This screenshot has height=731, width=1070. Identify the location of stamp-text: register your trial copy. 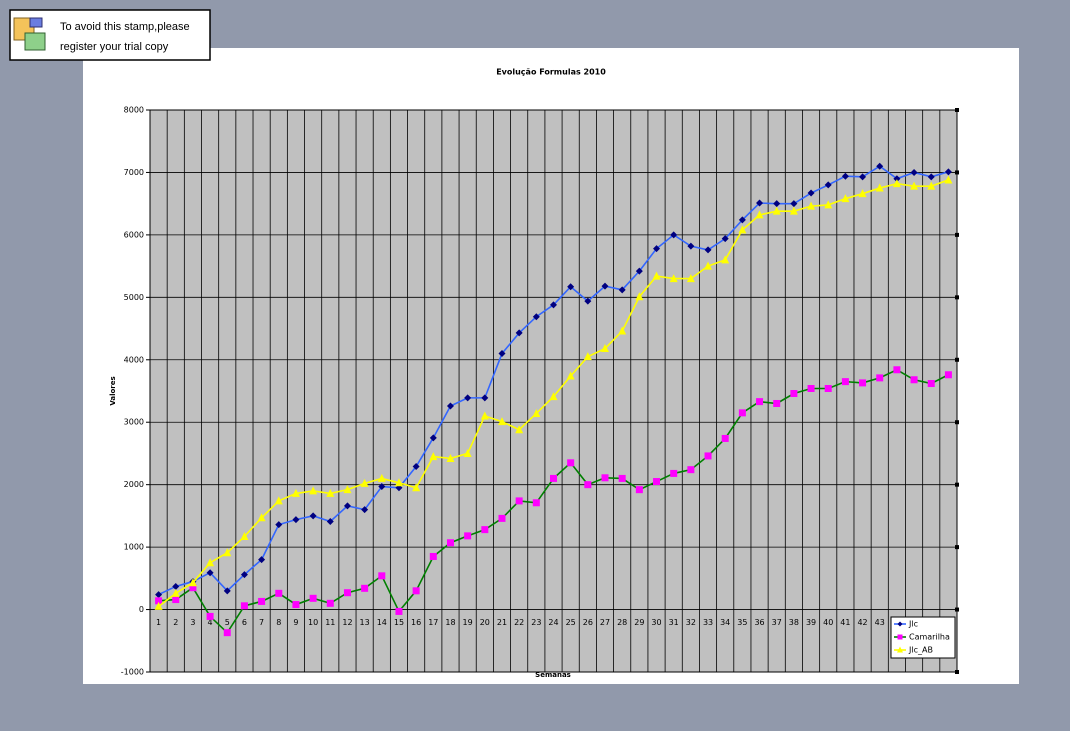
(114, 47).